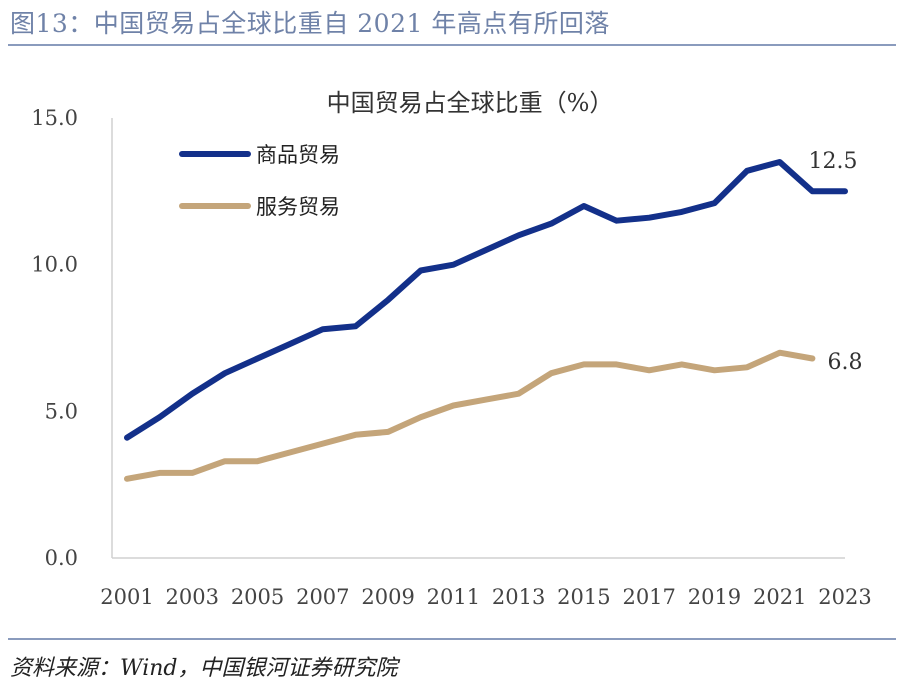 Image resolution: width=898 pixels, height=700 pixels. What do you see at coordinates (452, 639) in the screenshot?
I see `bottom-divider` at bounding box center [452, 639].